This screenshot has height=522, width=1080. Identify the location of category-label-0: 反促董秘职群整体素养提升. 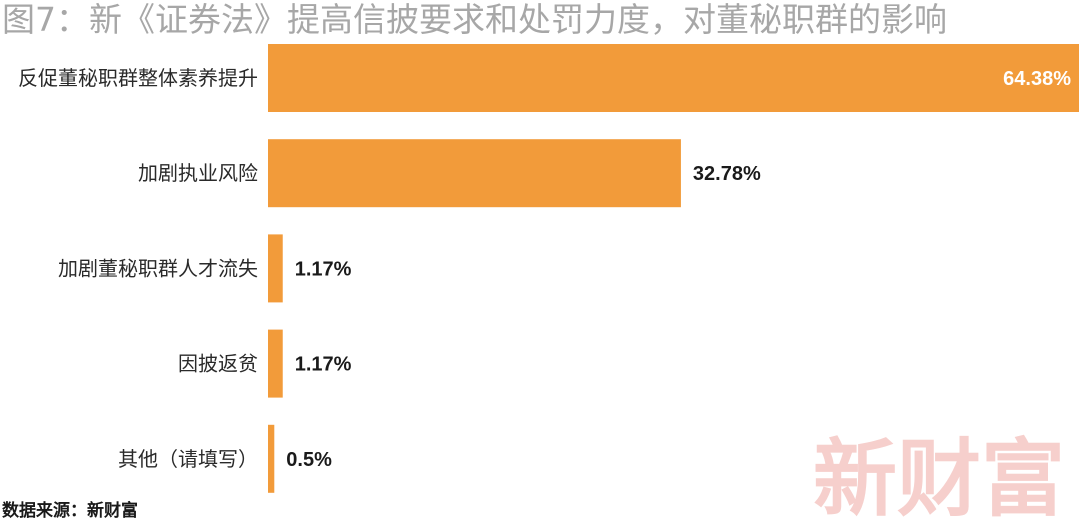
(138, 78).